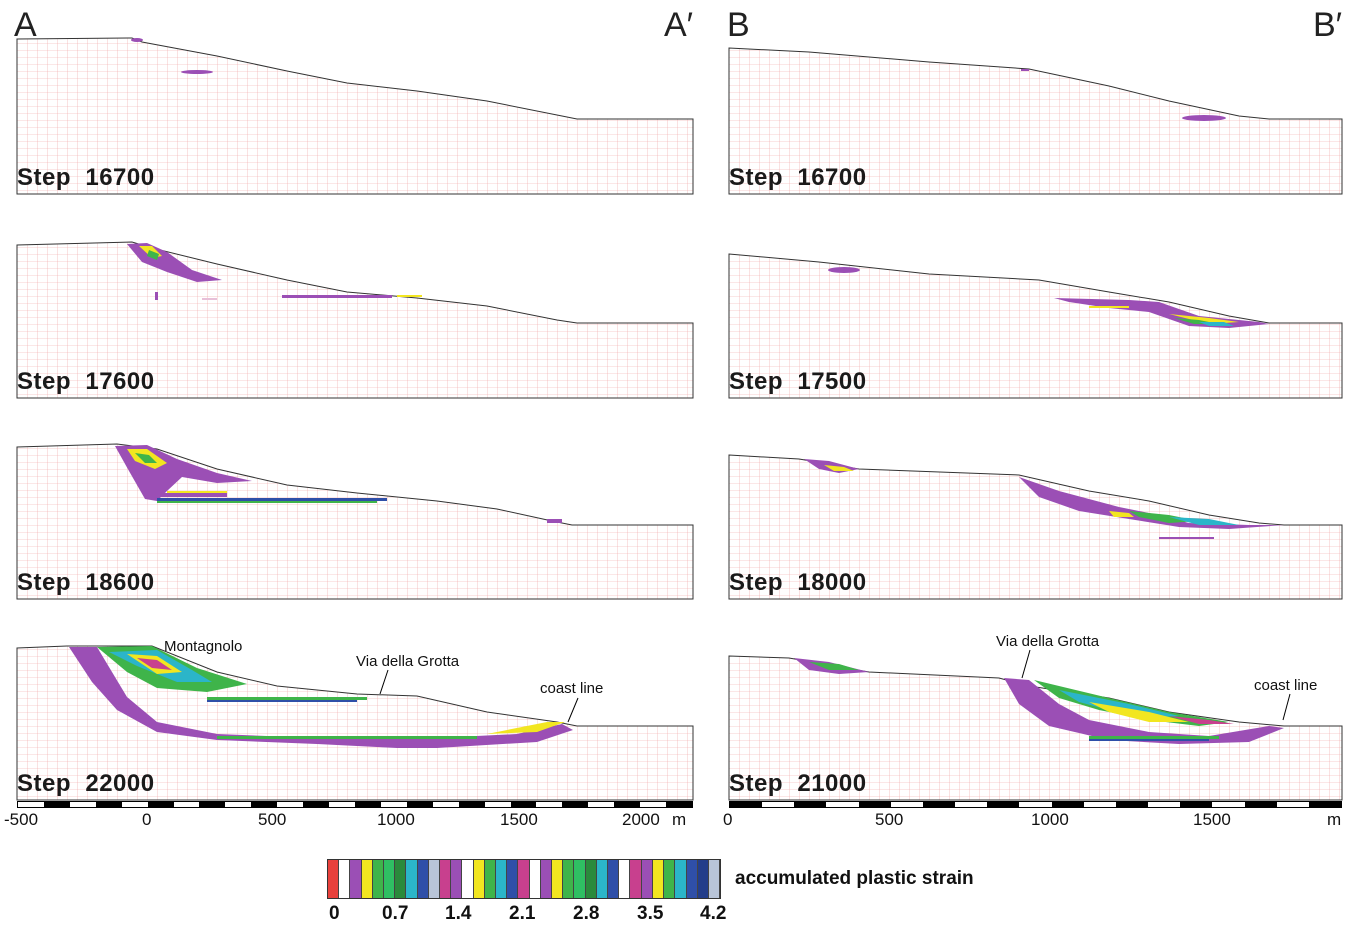 This screenshot has width=1357, height=931. I want to click on cross-section-a-step4, so click(355, 723).